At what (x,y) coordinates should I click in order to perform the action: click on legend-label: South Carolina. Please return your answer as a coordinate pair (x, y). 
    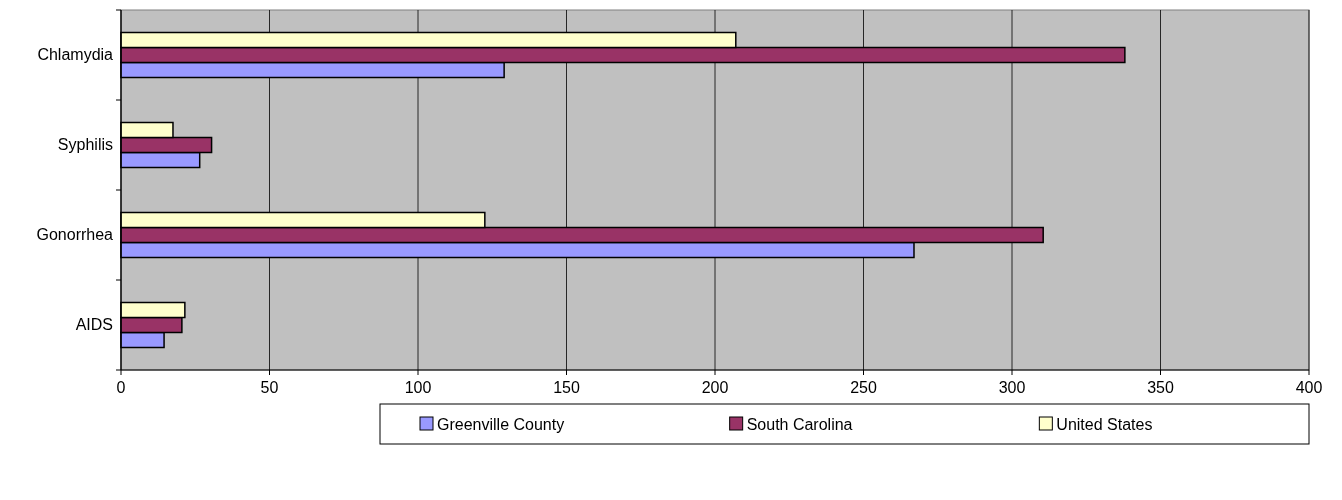
    Looking at the image, I should click on (799, 424).